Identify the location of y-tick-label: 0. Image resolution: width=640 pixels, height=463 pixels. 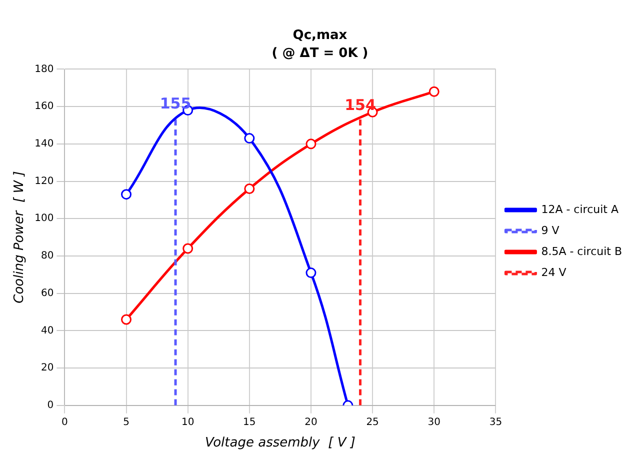
(50, 405).